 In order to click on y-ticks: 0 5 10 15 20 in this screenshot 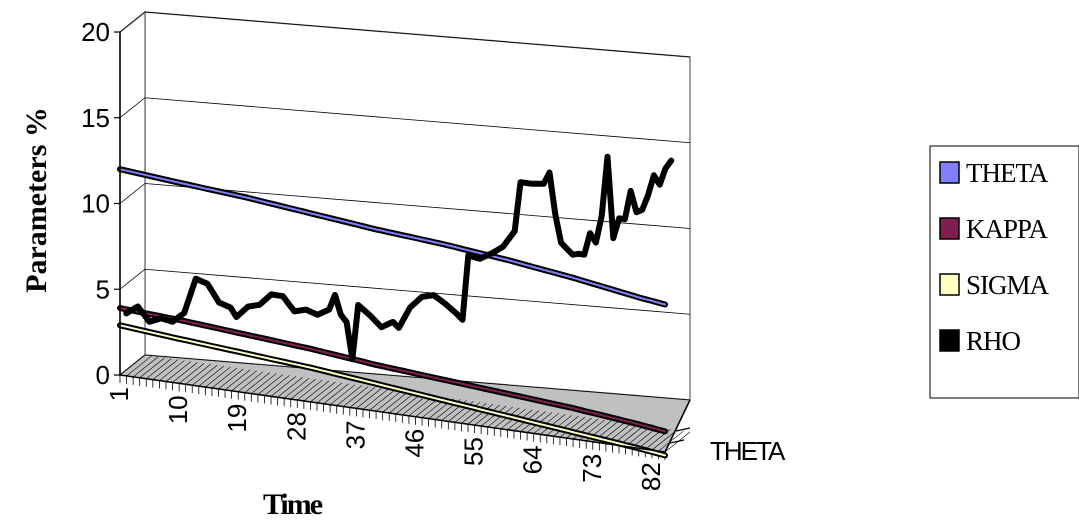, I will do `click(100, 203)`.